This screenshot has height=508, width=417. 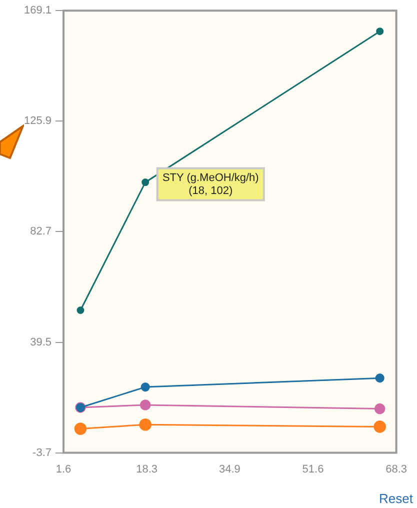 I want to click on x-tick-label: 51.6, so click(x=313, y=469).